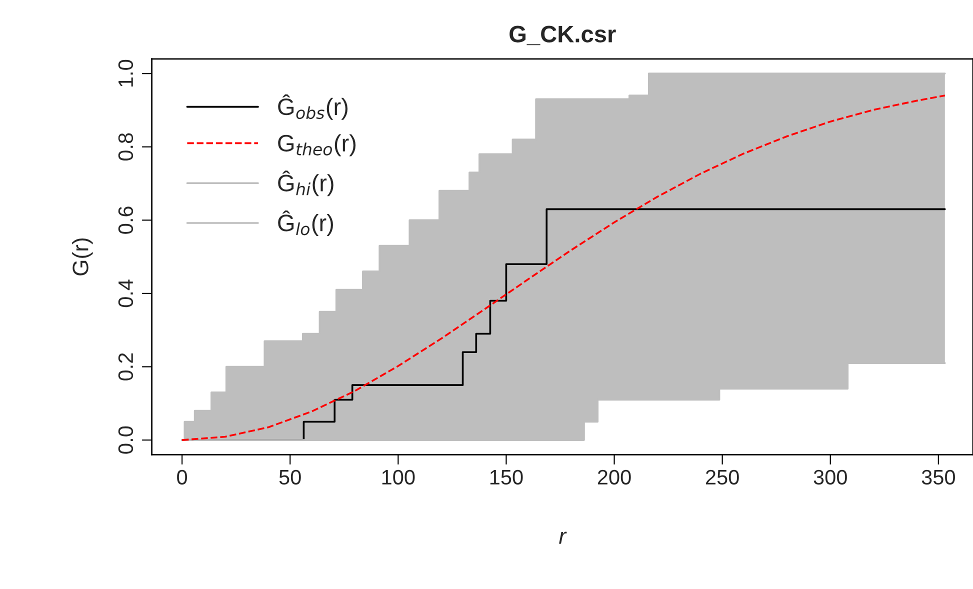 Image resolution: width=973 pixels, height=589 pixels. Describe the element at coordinates (82, 257) in the screenshot. I see `y-axis-title: G(r)` at that location.